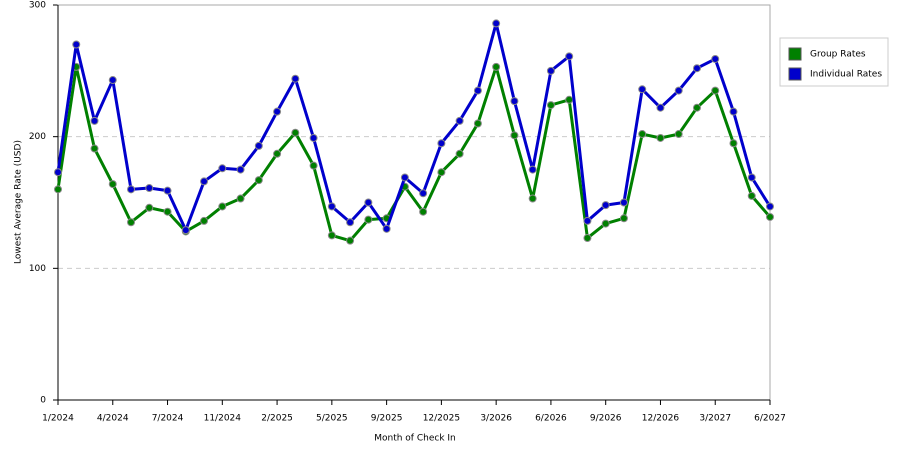  I want to click on x-tick-label: 1/2024, so click(58, 419).